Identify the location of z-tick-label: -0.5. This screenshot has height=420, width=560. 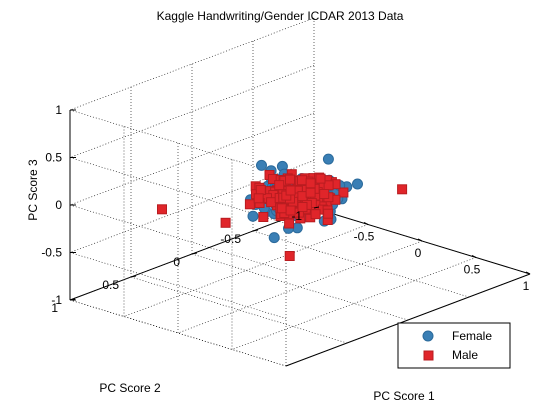
(51, 253).